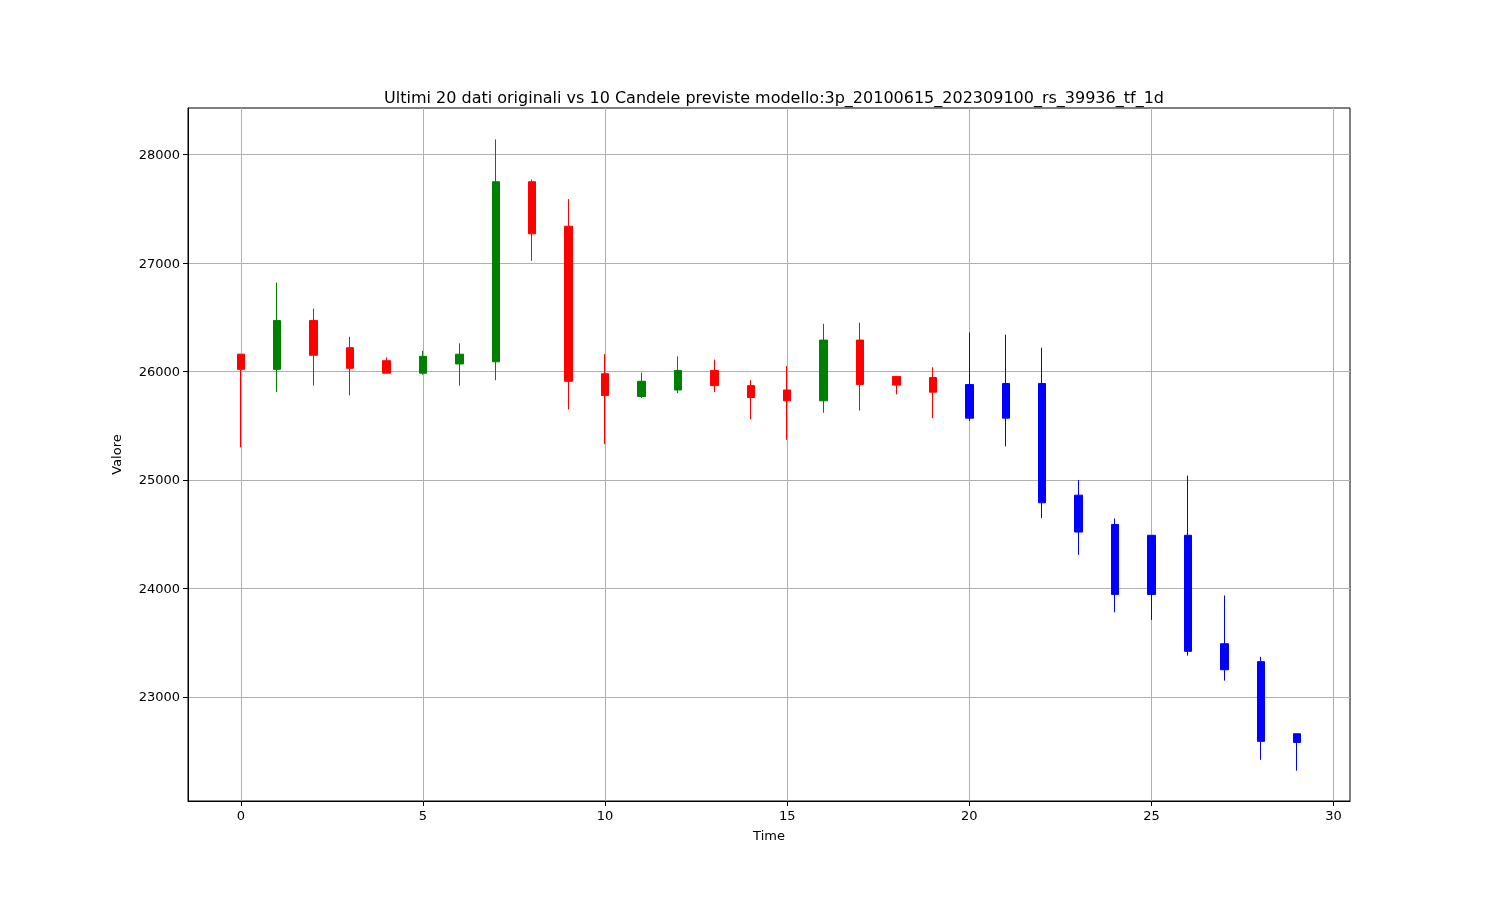 The height and width of the screenshot is (900, 1500). I want to click on x-tick-label: 10, so click(605, 815).